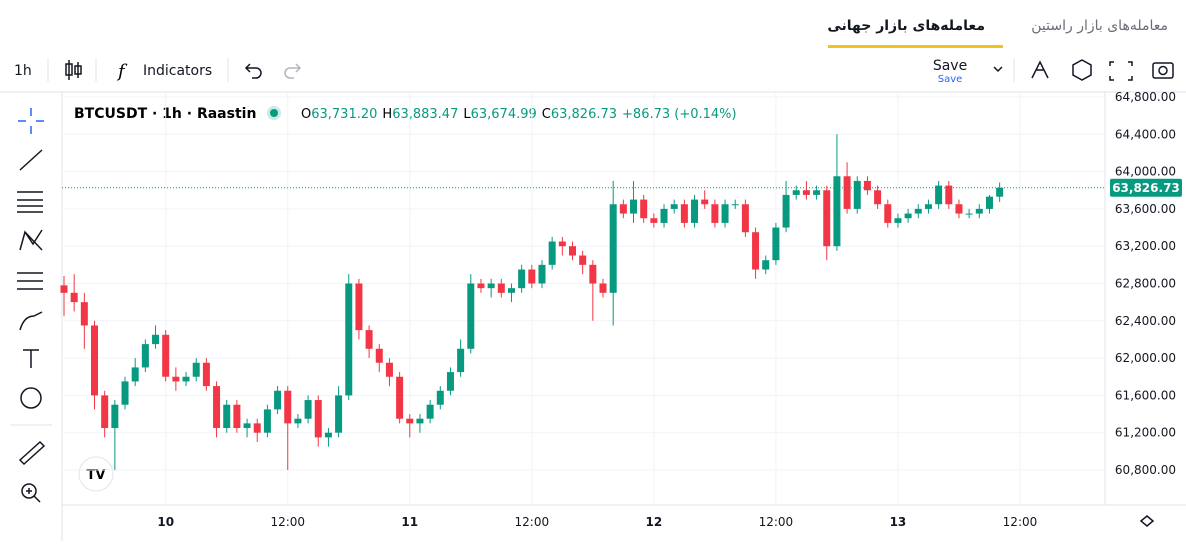  I want to click on y-tick-label: 64,400.00, so click(1145, 134).